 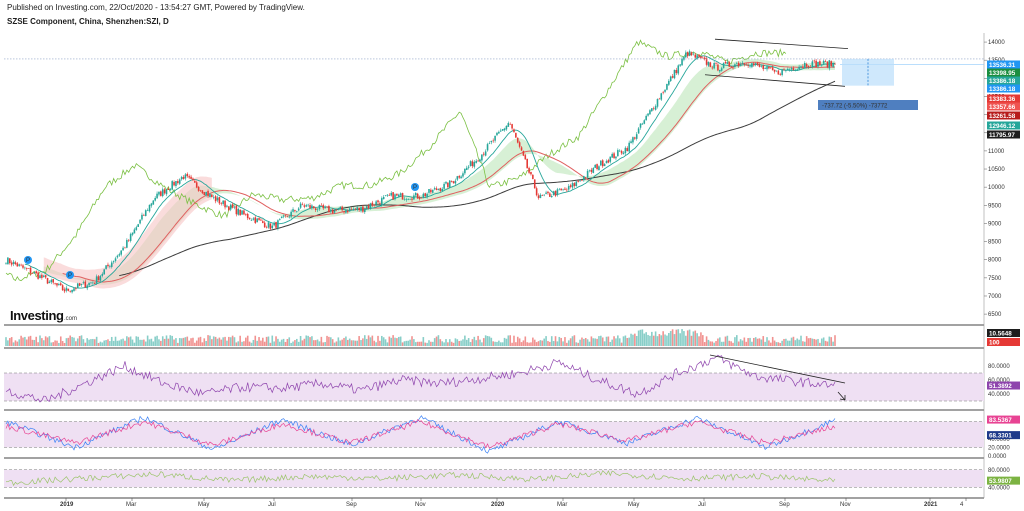 I want to click on price-axis-badge-label: 13386.18, so click(x=1002, y=81).